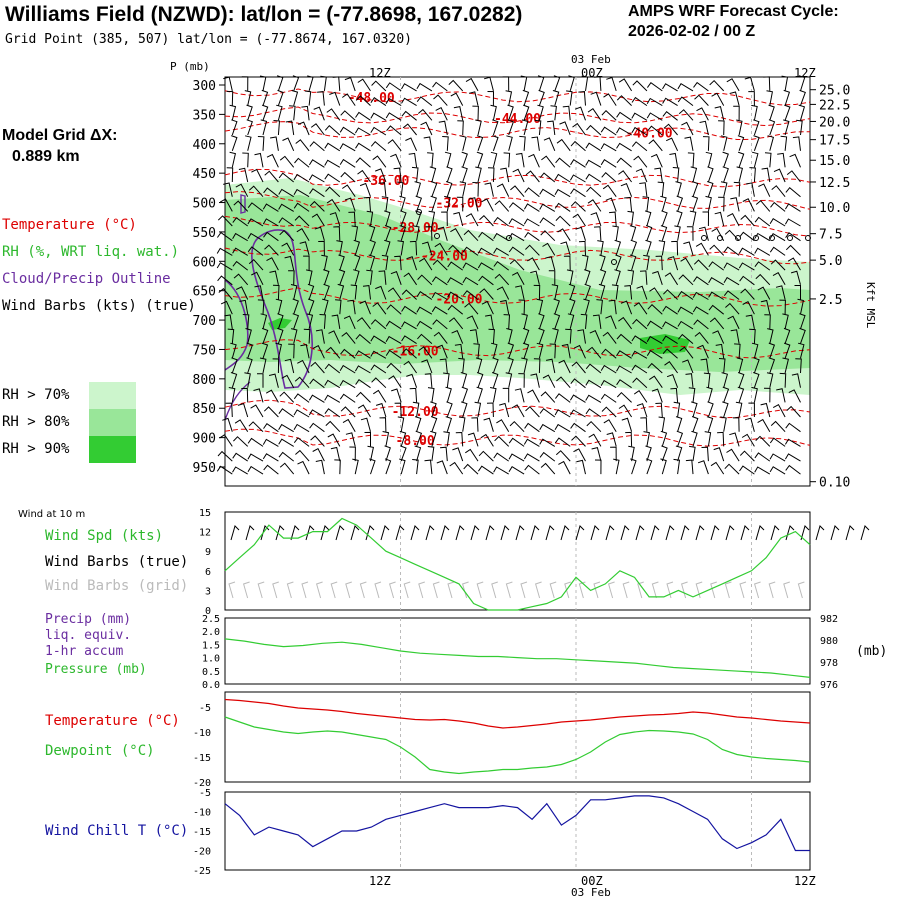 Image resolution: width=900 pixels, height=900 pixels. I want to click on cloud-dot-icon, so click(772, 238).